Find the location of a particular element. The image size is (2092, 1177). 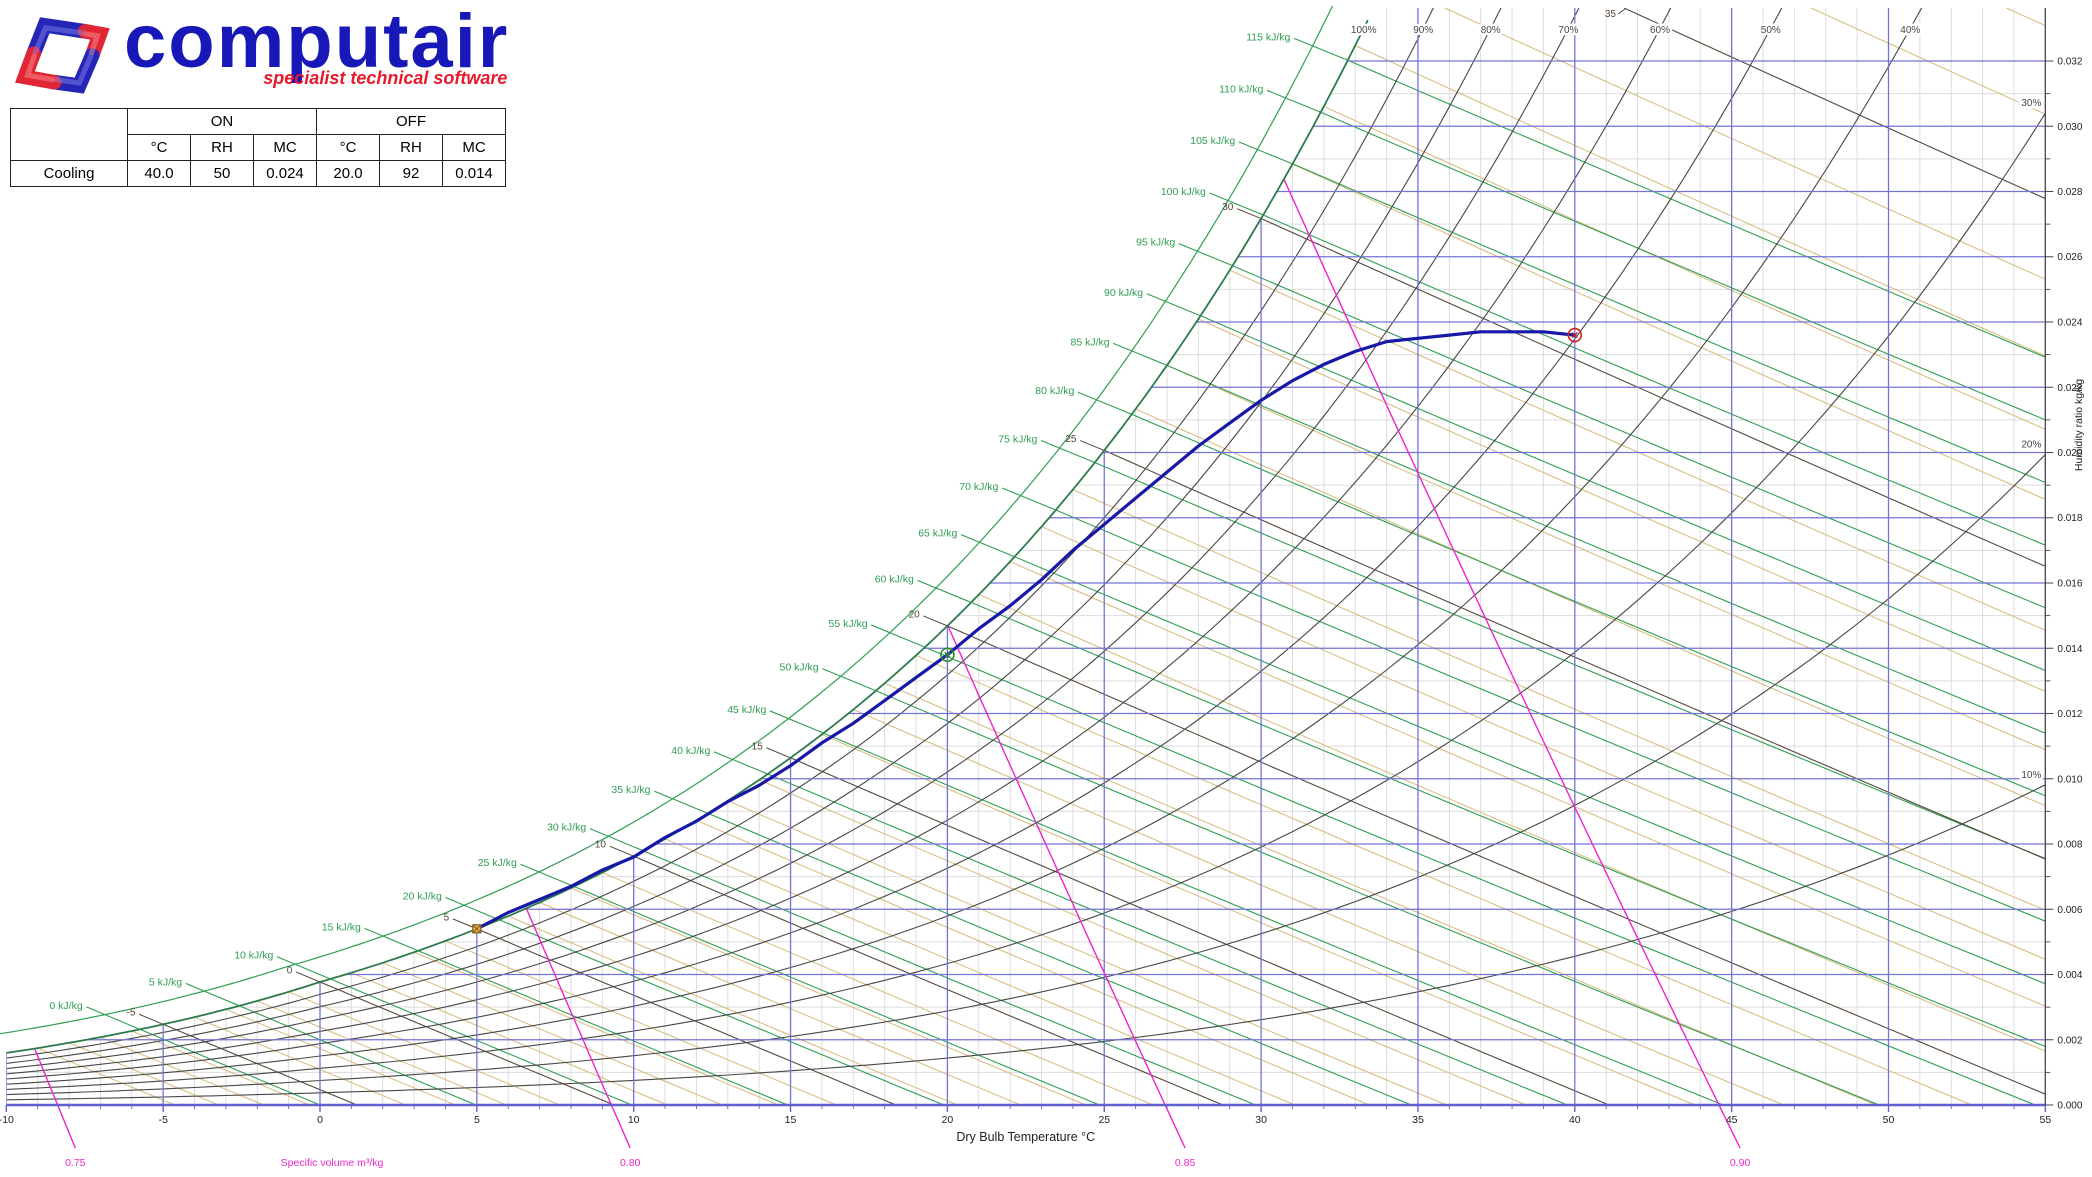

y-axis-title: Humidity ratio kg/kg is located at coordinates (2079, 425).